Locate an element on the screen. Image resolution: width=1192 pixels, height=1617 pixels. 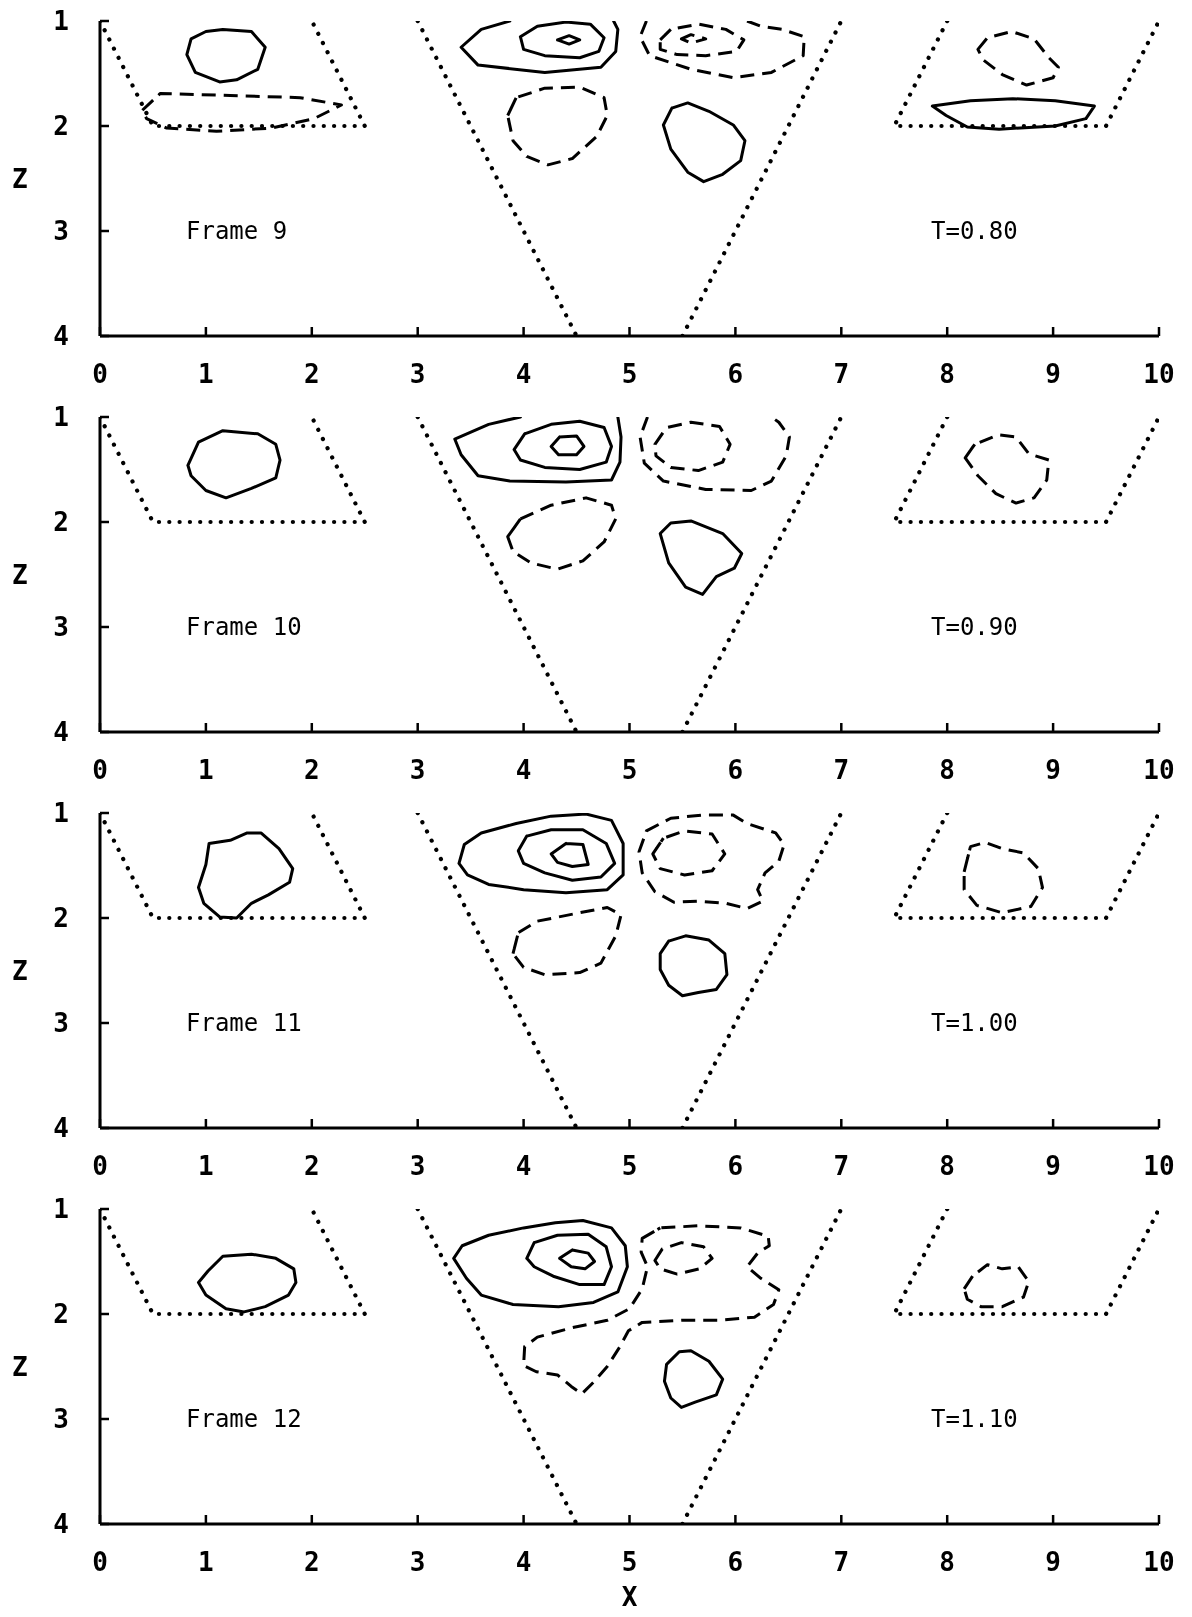
annotation: Frame 12 is located at coordinates (244, 1419).